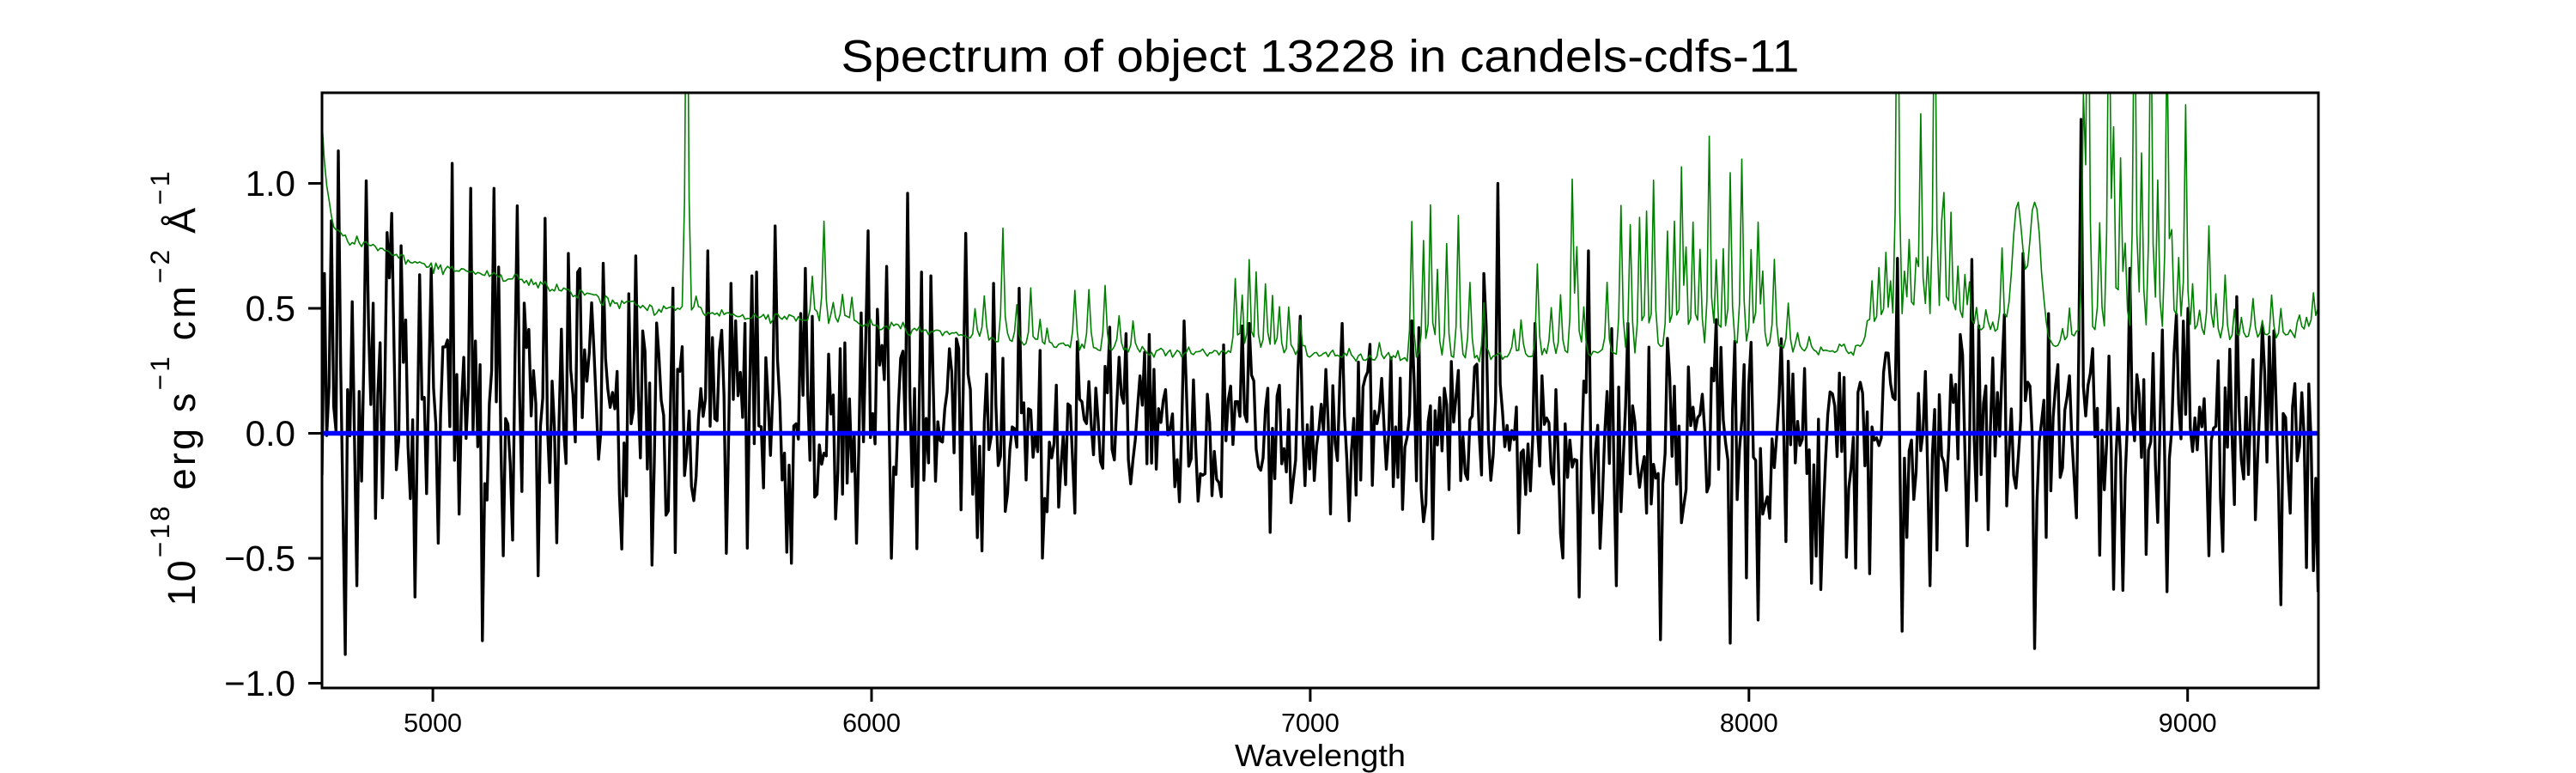 Image resolution: width=2576 pixels, height=773 pixels. I want to click on svg-text: 6000, so click(872, 723).